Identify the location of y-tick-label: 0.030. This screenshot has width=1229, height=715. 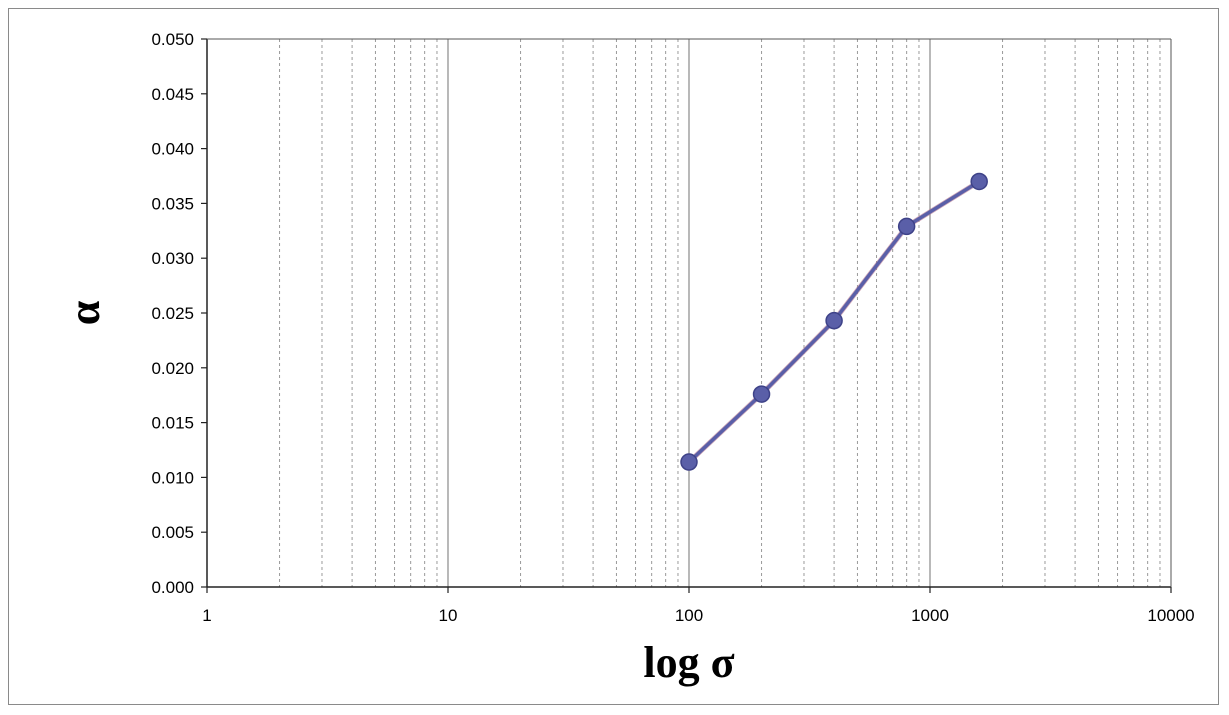
(172, 258).